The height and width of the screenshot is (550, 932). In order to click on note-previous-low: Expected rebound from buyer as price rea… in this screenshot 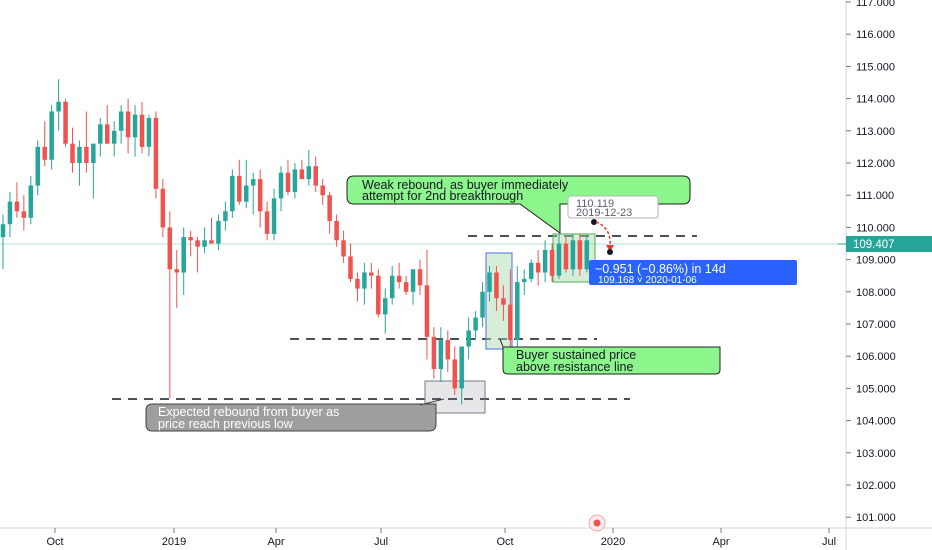, I will do `click(295, 415)`.